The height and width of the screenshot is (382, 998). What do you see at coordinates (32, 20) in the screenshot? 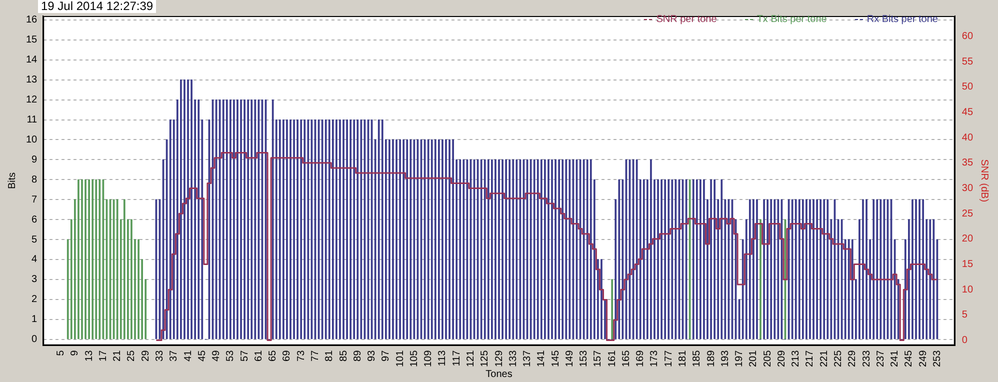
I see `y-tick-label: 16` at bounding box center [32, 20].